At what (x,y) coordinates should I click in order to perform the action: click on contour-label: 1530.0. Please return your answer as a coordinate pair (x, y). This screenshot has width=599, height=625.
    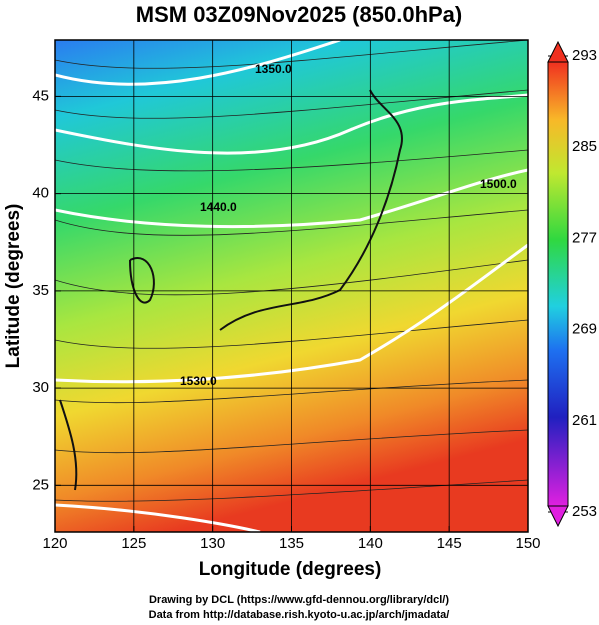
    Looking at the image, I should click on (198, 381).